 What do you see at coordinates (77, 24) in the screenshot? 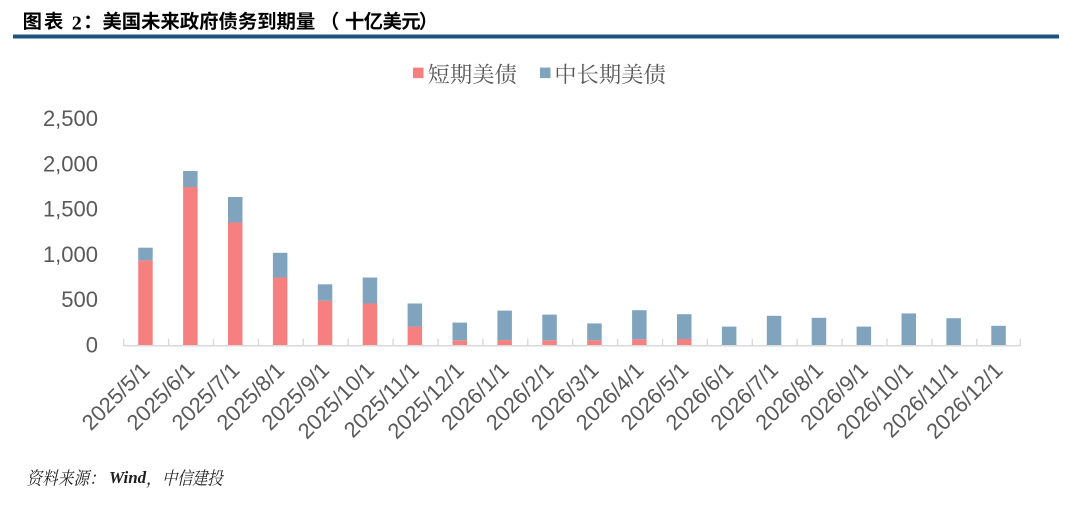
I see `svg-text: 2` at bounding box center [77, 24].